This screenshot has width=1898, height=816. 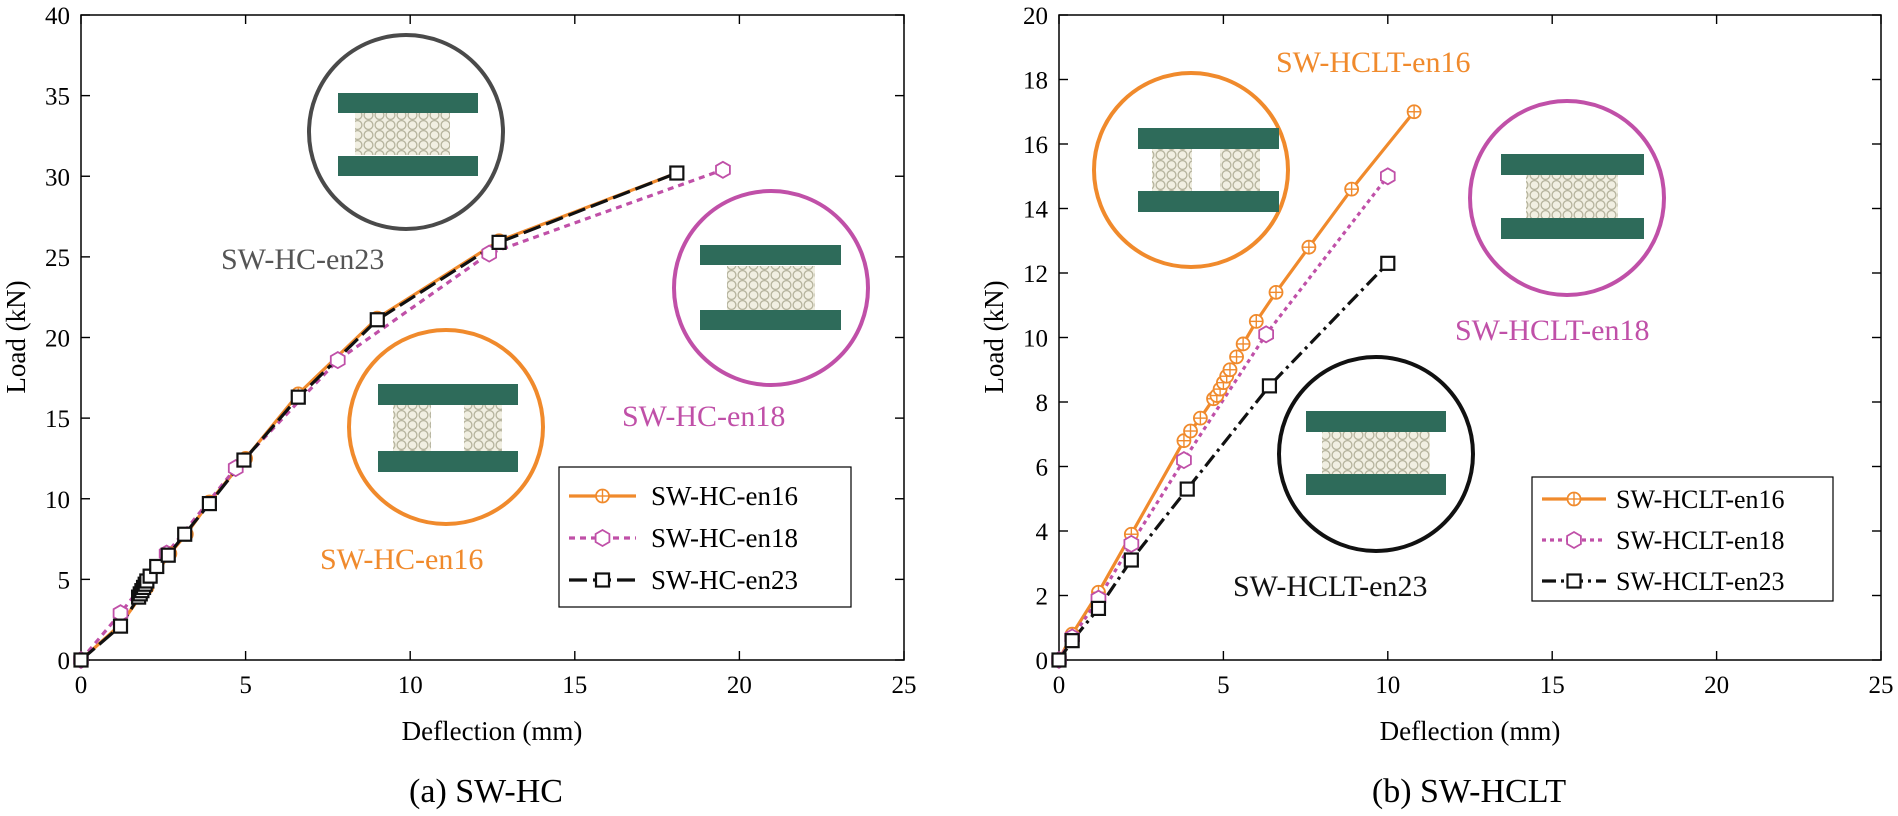 What do you see at coordinates (1191, 170) in the screenshot?
I see `inset-en16-b` at bounding box center [1191, 170].